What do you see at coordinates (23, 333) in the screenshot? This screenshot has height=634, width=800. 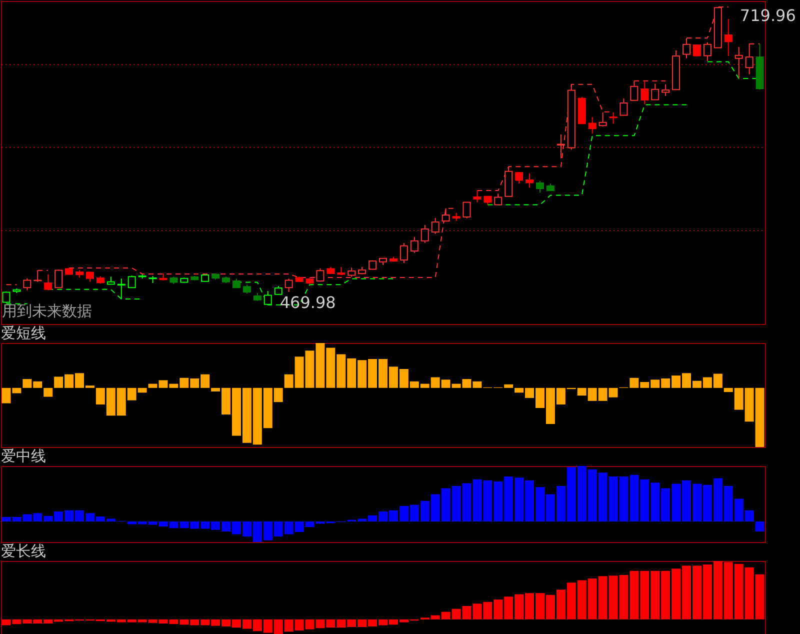 I see `chart-title: 爱短线` at bounding box center [23, 333].